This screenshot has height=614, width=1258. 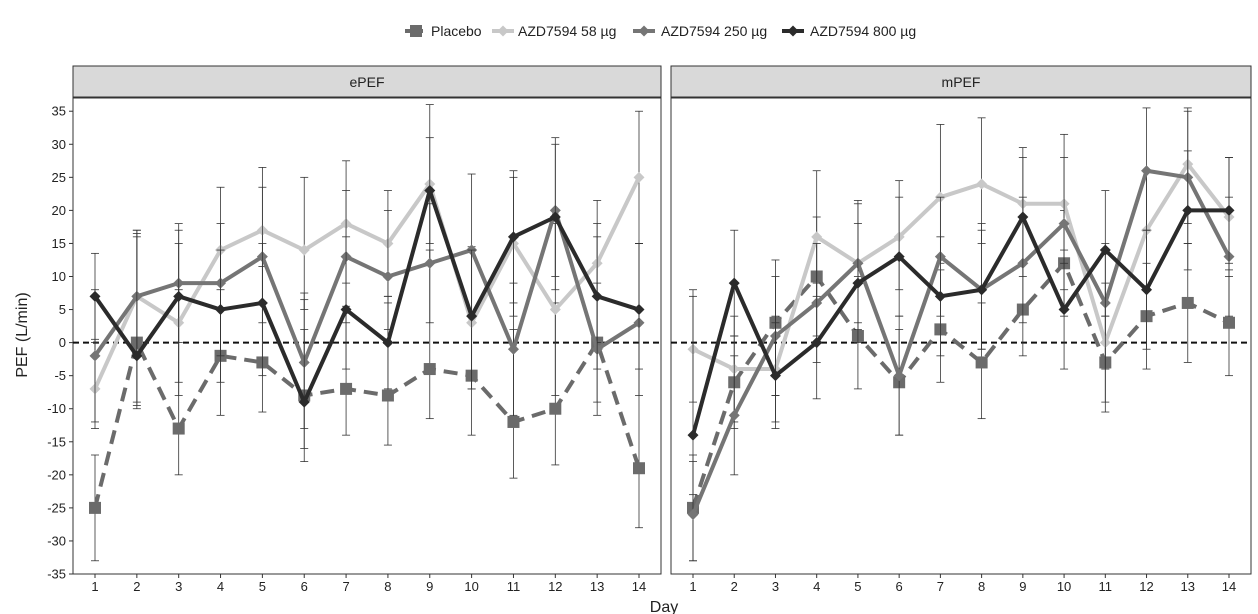 I want to click on y-tick-label: 5, so click(x=62, y=309).